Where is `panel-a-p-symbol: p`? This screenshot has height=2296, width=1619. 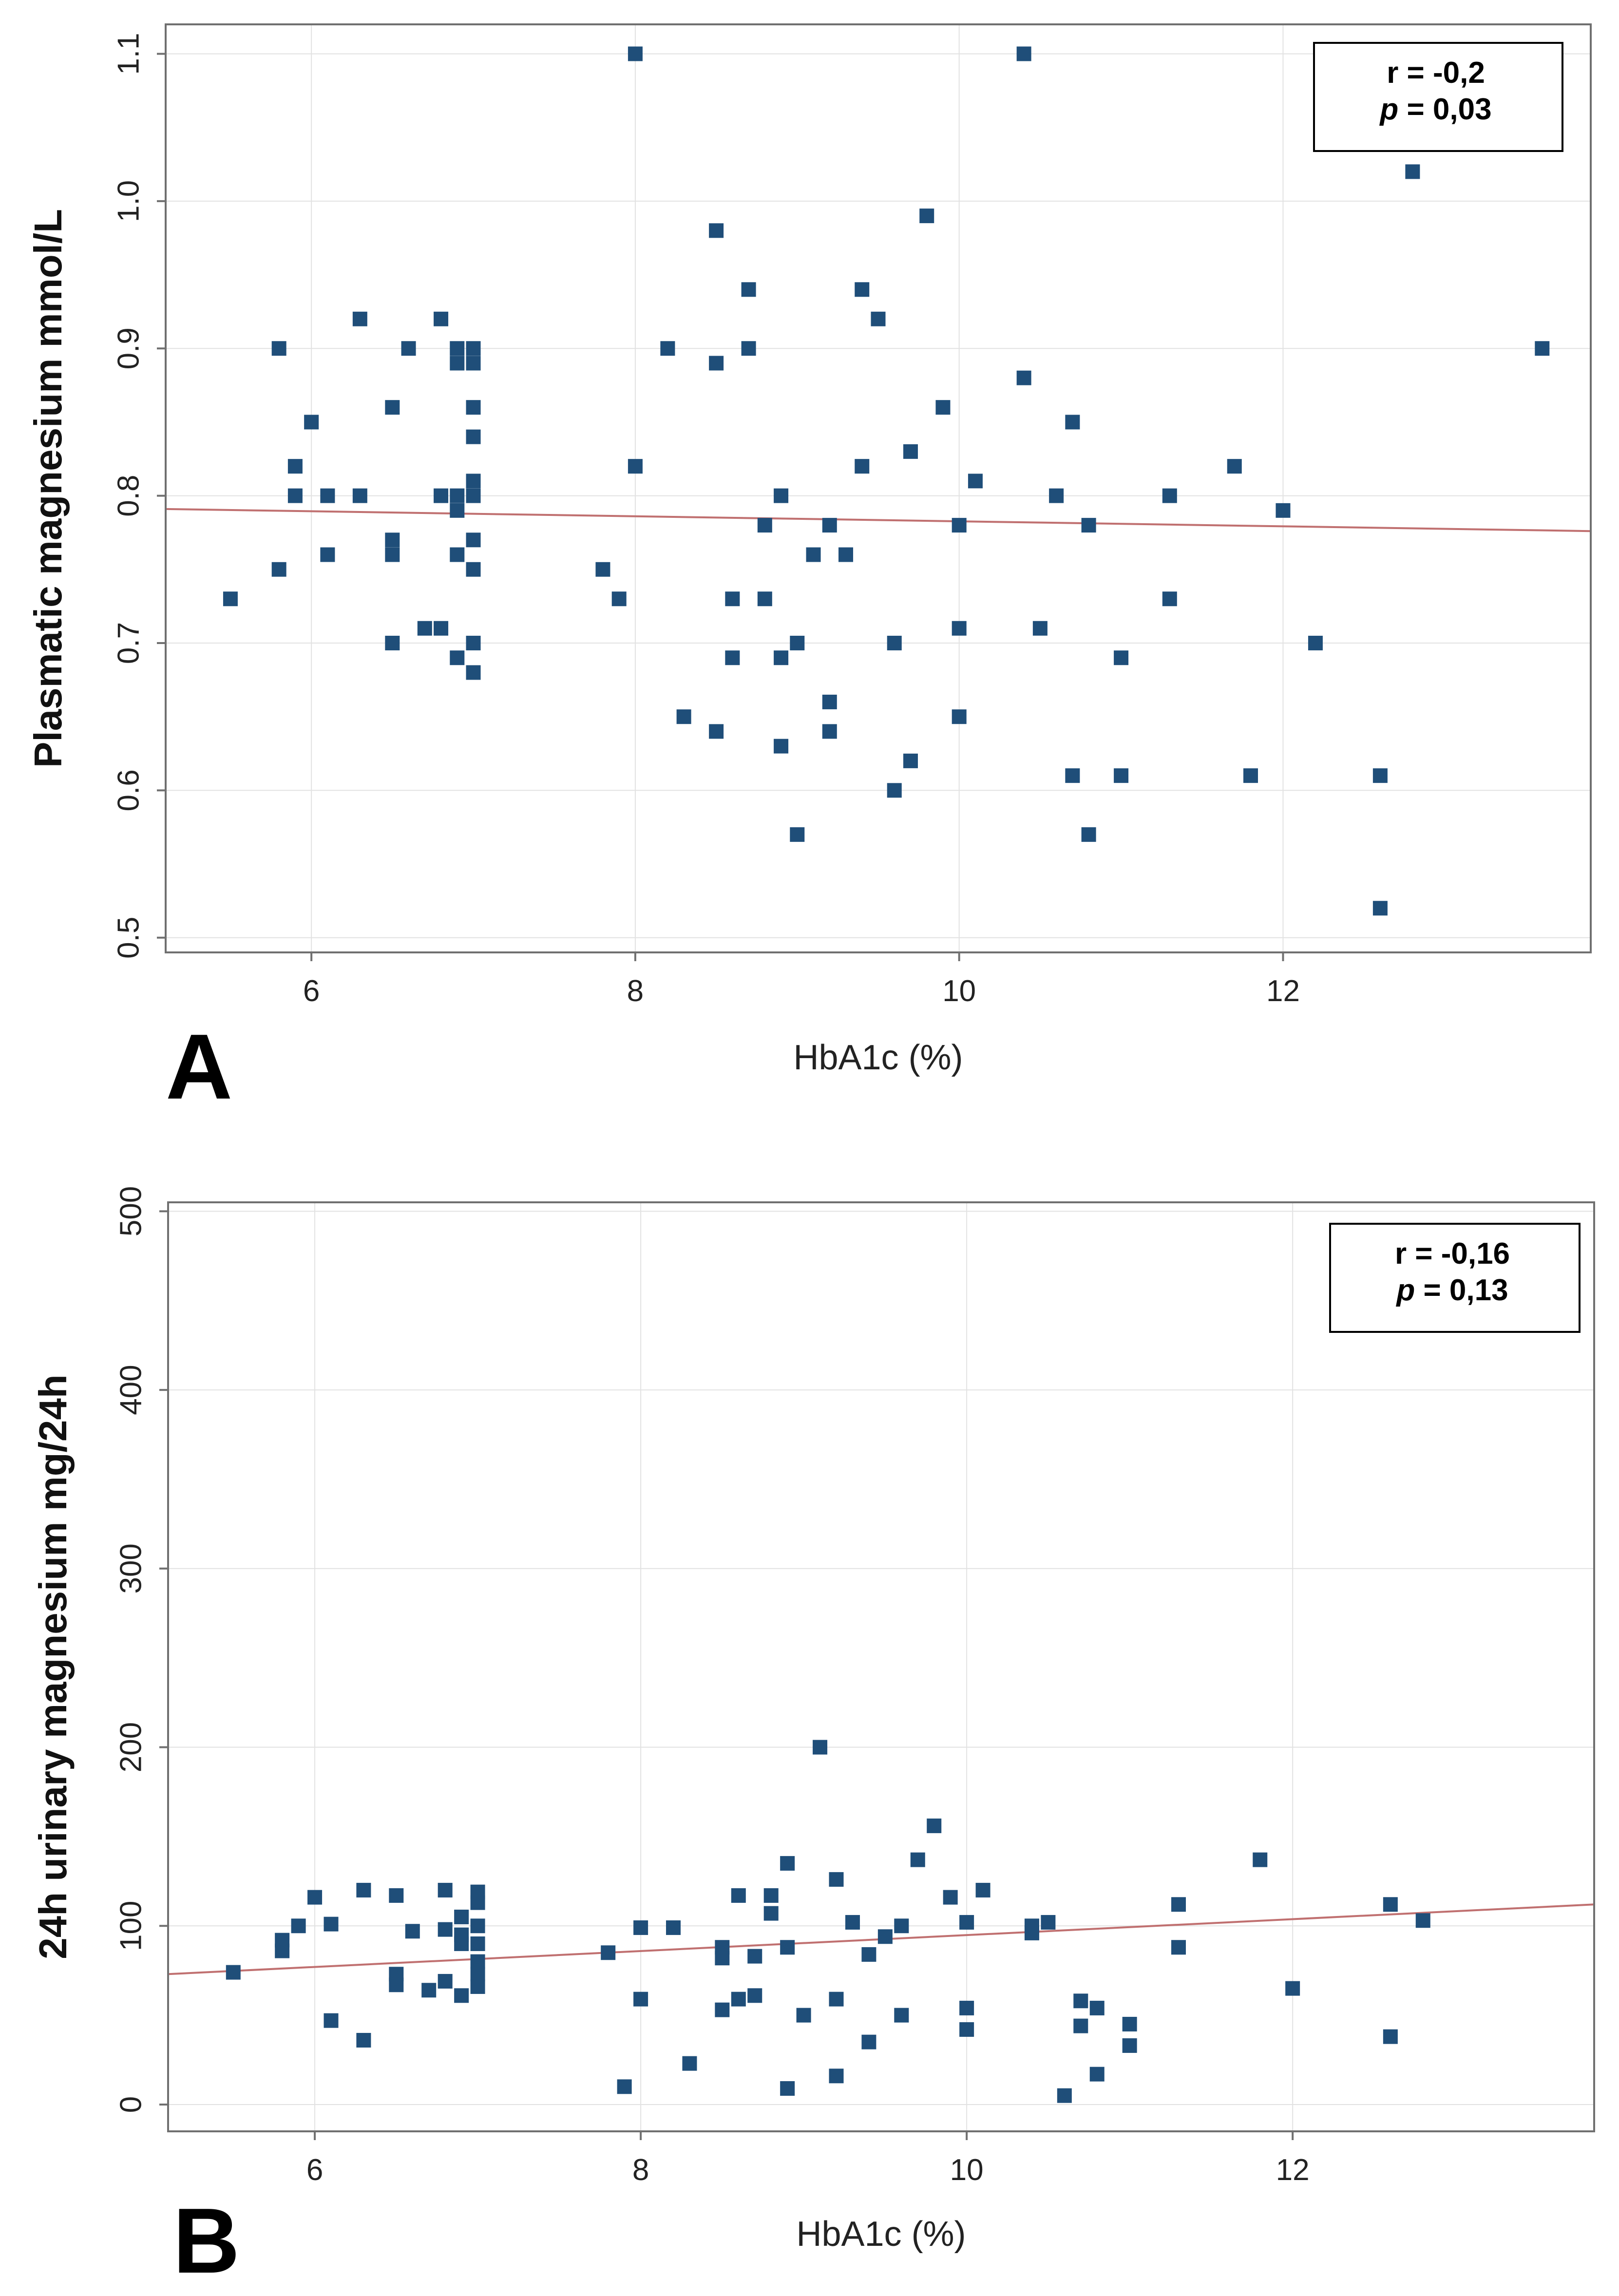
panel-a-p-symbol: p is located at coordinates (1388, 109).